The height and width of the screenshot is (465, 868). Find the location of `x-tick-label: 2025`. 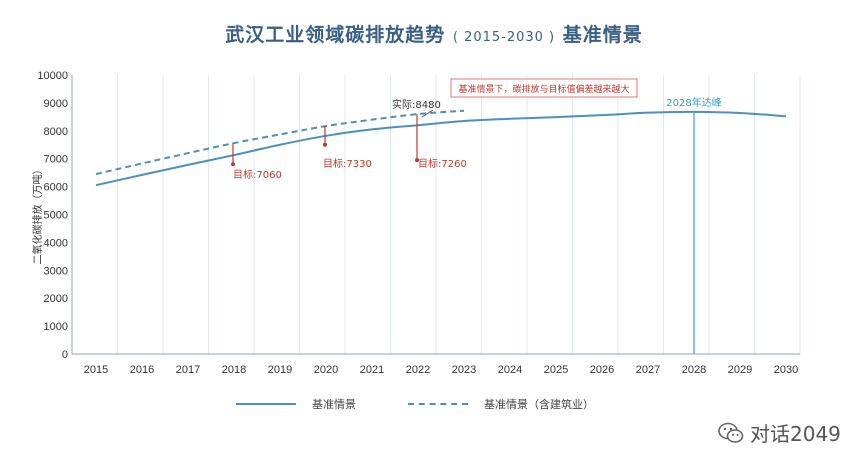

x-tick-label: 2025 is located at coordinates (556, 370).